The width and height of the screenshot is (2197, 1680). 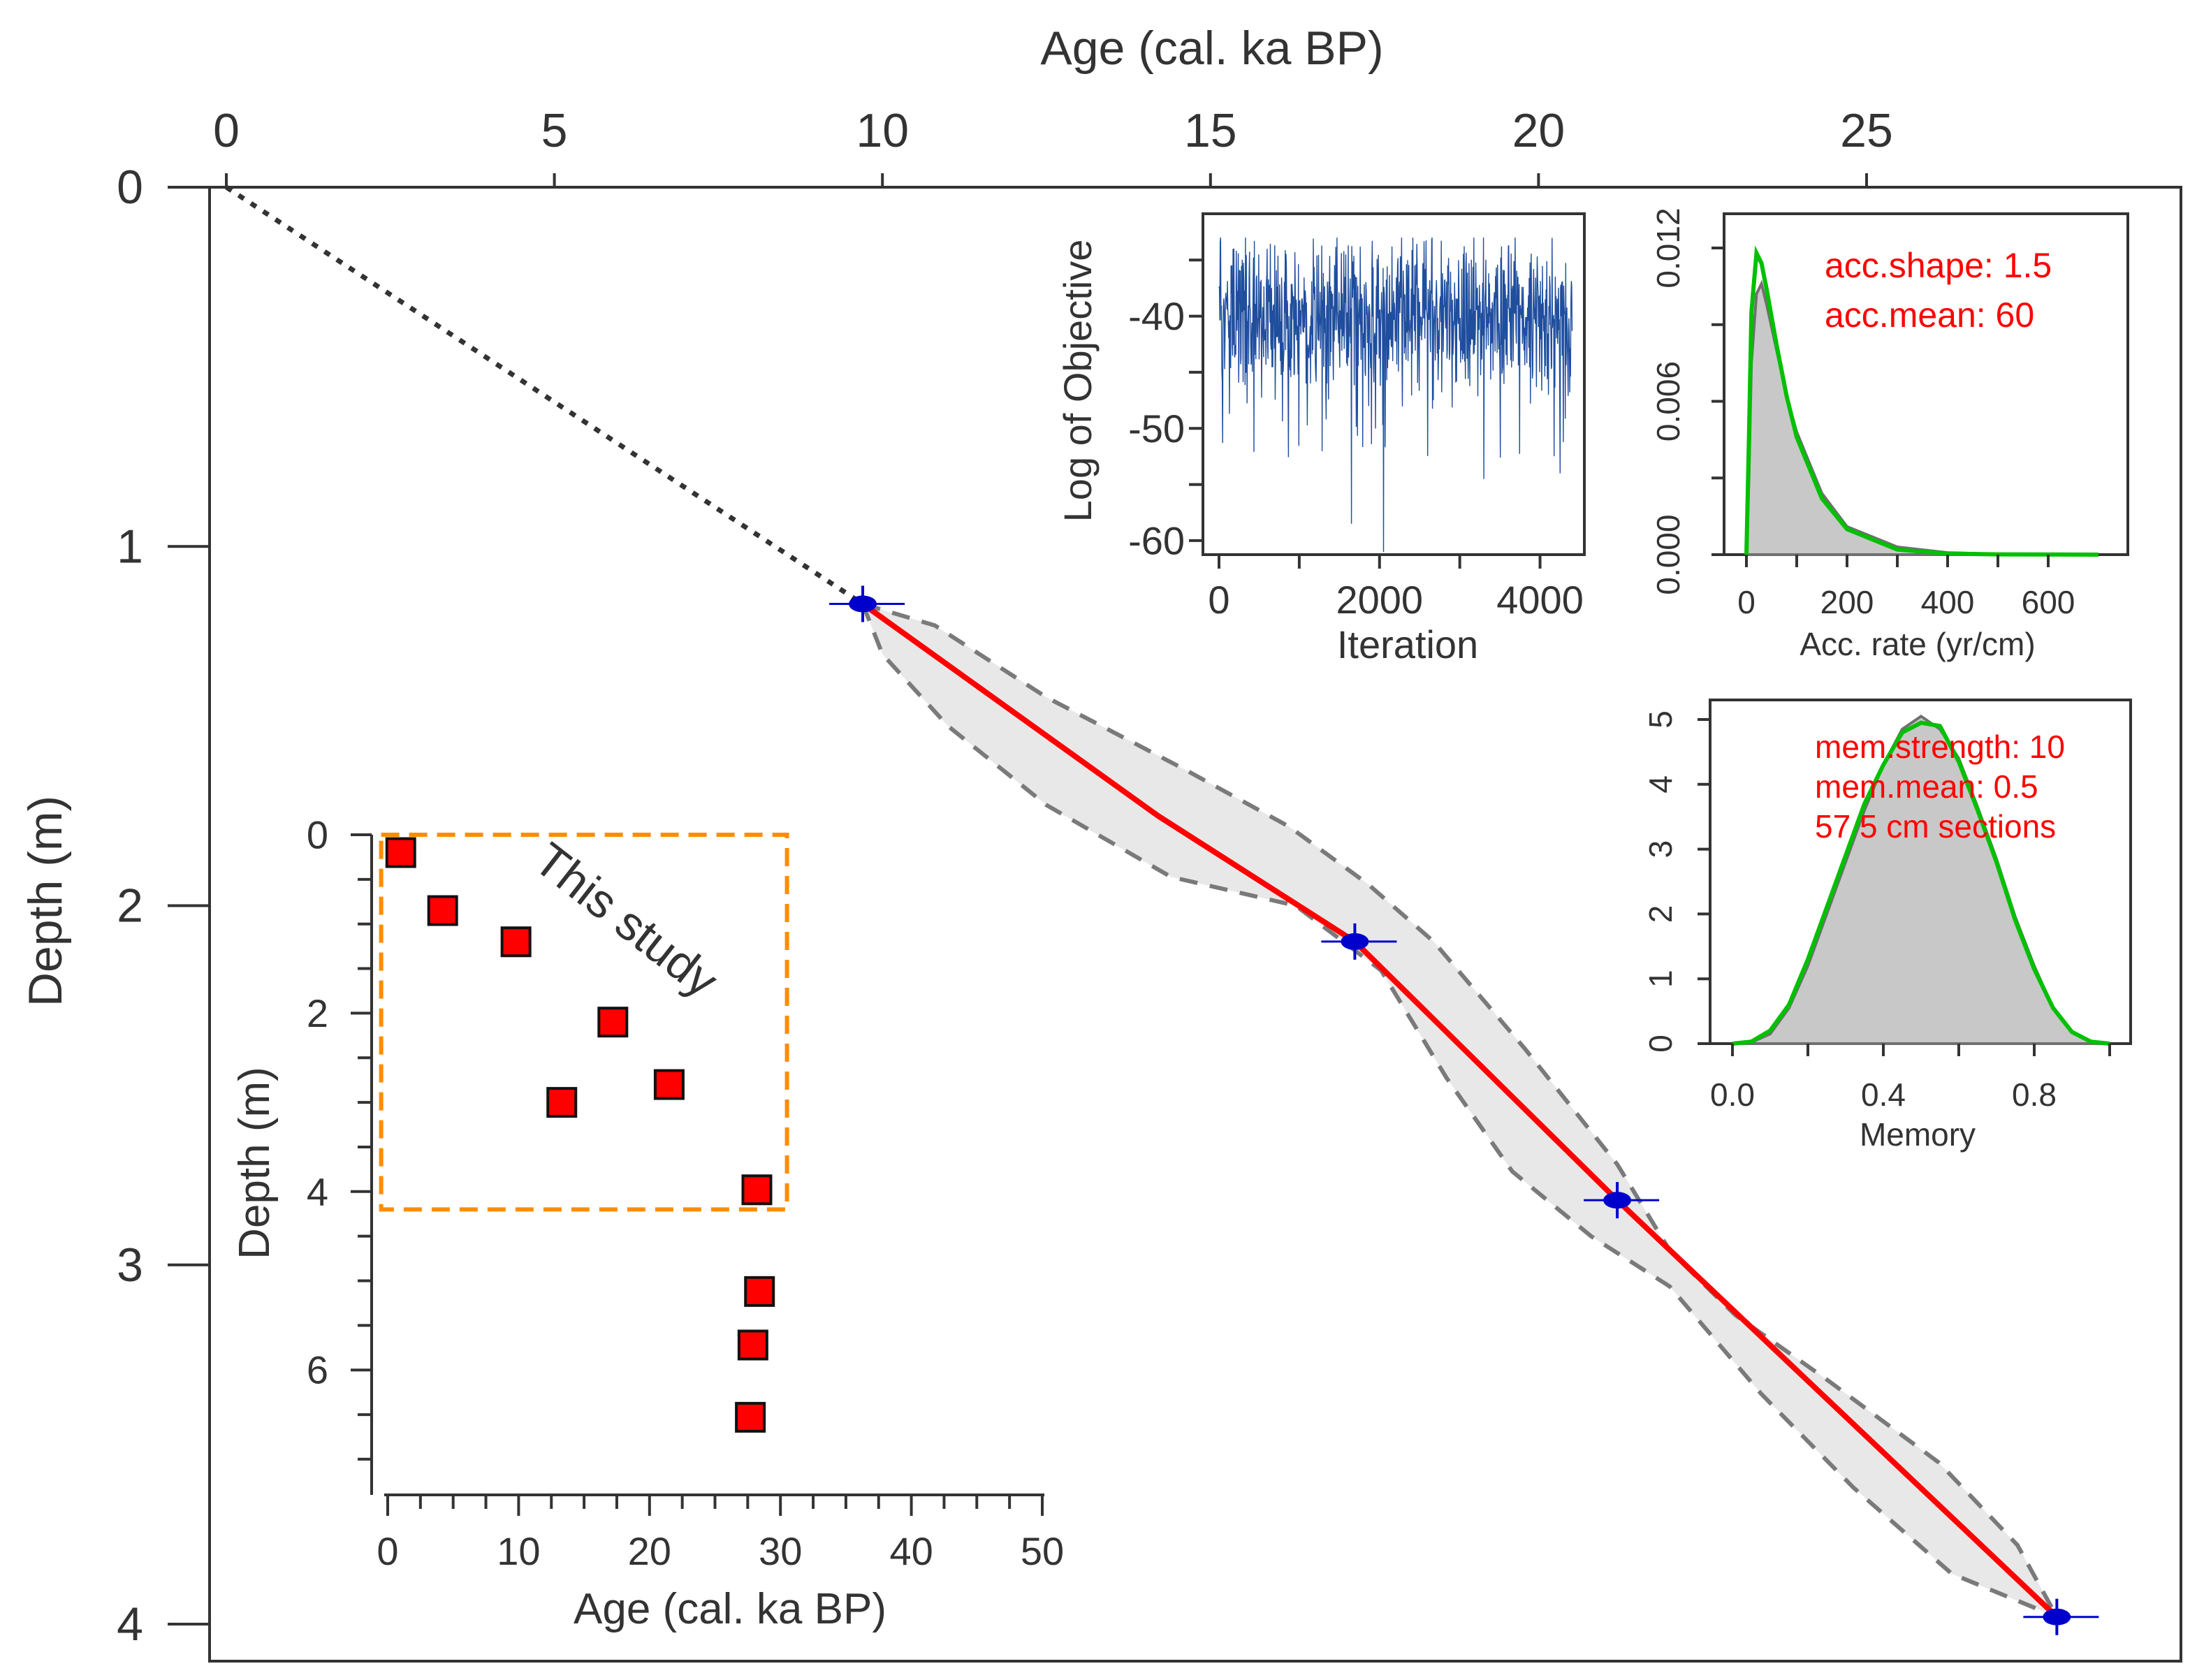 I want to click on trace-x-axis: 0 2000 4000, so click(x=1396, y=589).